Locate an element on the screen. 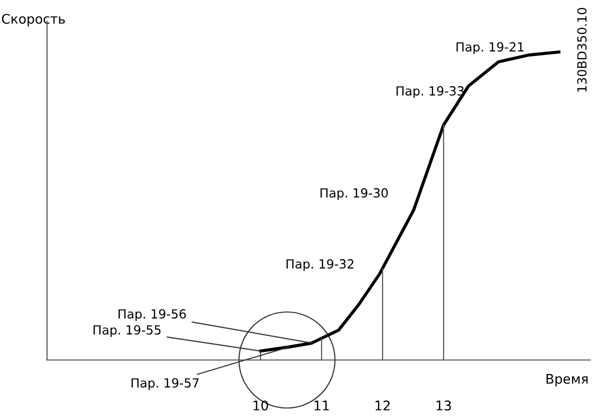  annotation: Пар. 19-33 is located at coordinates (430, 92).